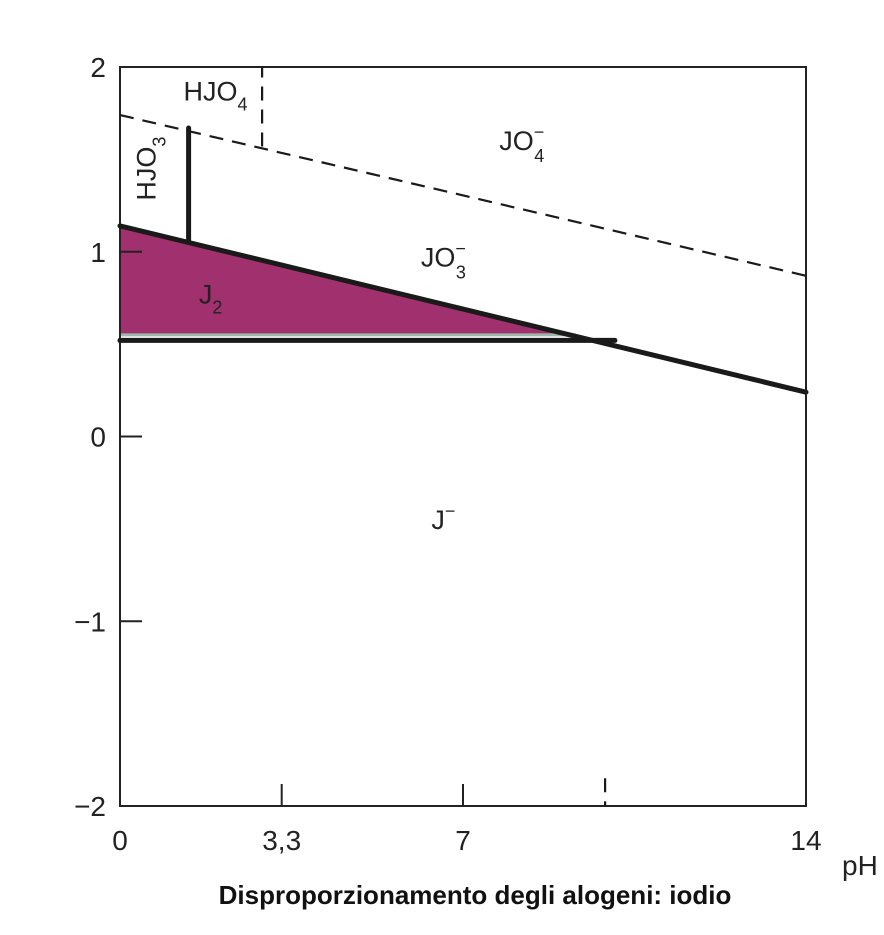  Describe the element at coordinates (463, 309) in the screenshot. I see `jo3-j-line` at that location.